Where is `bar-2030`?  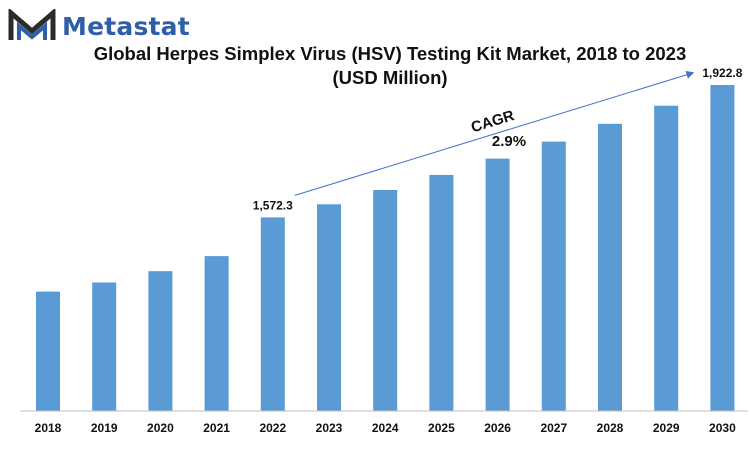
bar-2030 is located at coordinates (722, 248).